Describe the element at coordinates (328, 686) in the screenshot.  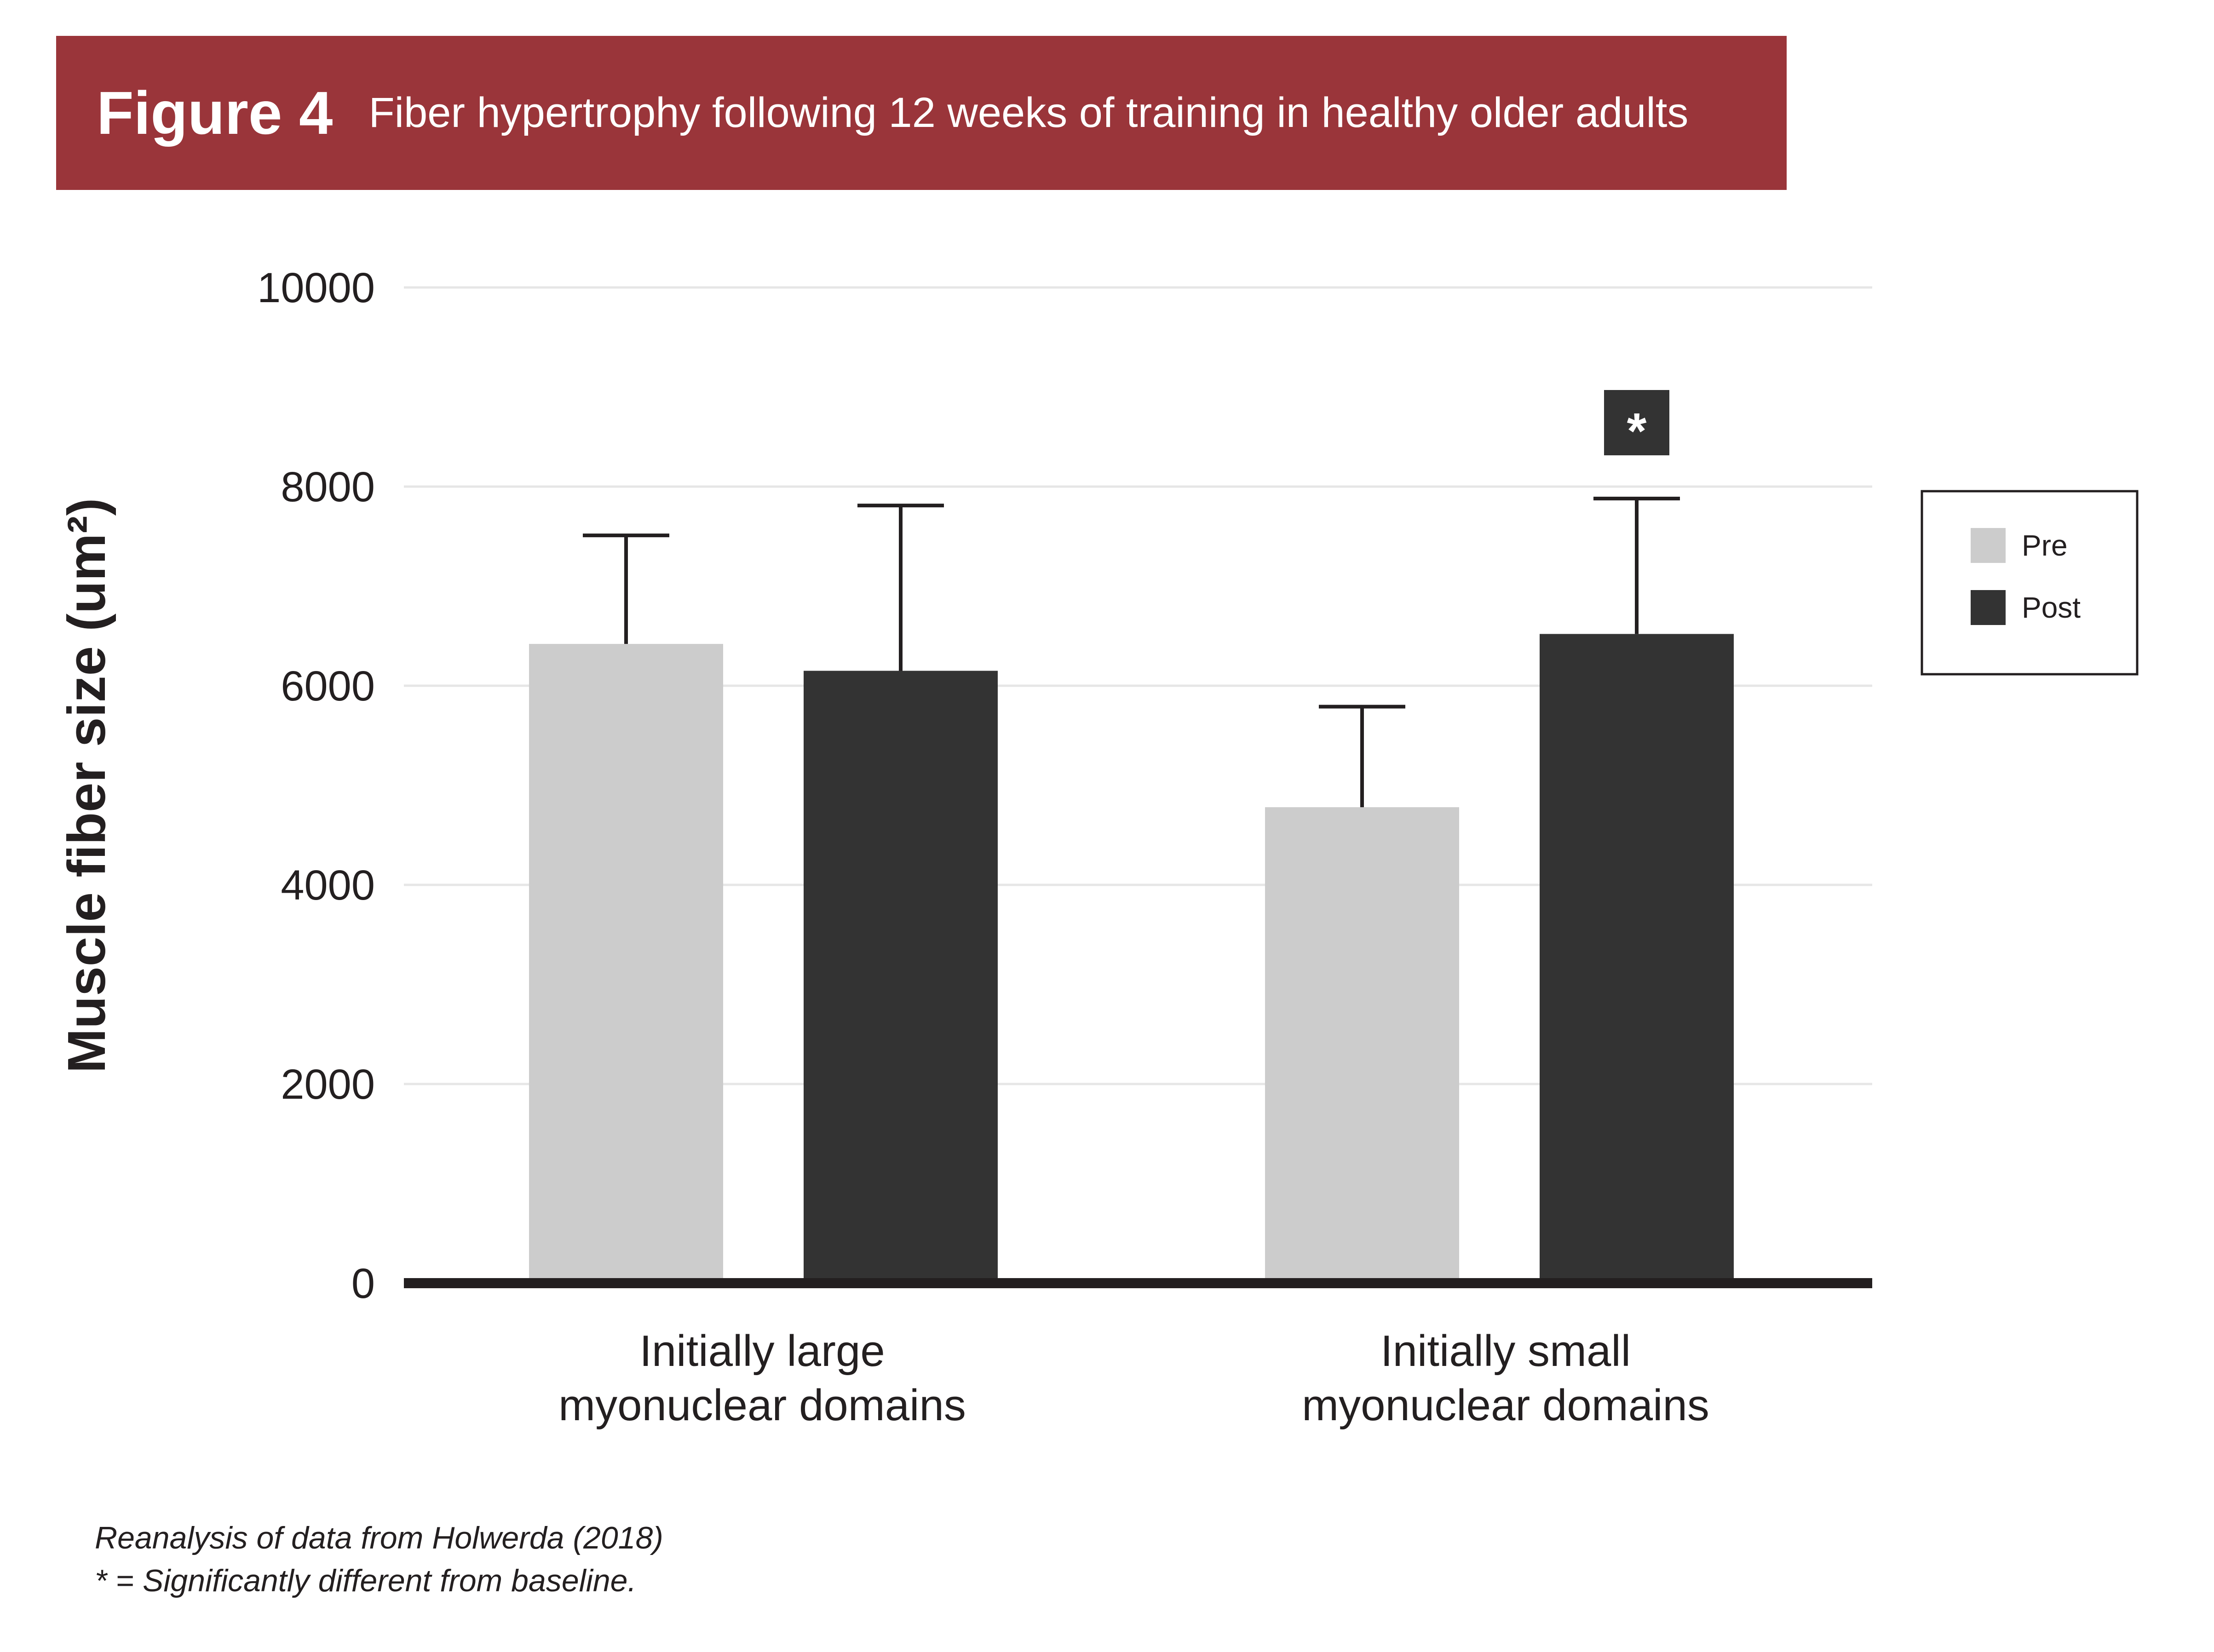
I see `y-tick-label: 6000` at that location.